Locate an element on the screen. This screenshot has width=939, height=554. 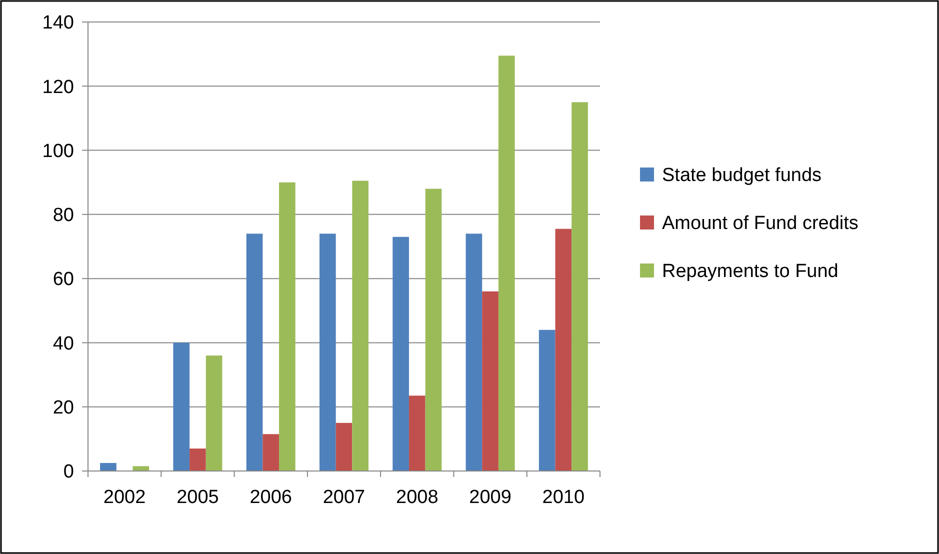
y-tick-label: 120 is located at coordinates (58, 87).